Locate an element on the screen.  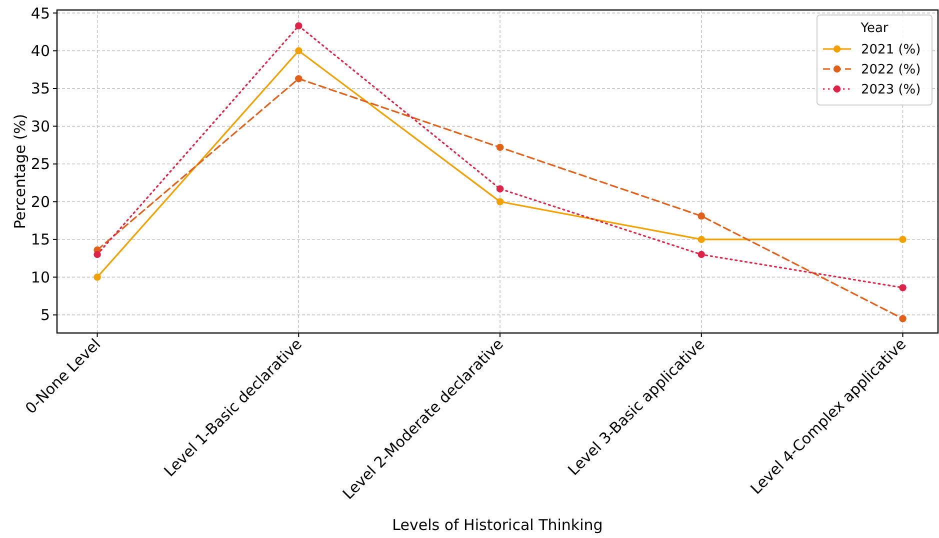
y-tick-label: 15 is located at coordinates (40, 239).